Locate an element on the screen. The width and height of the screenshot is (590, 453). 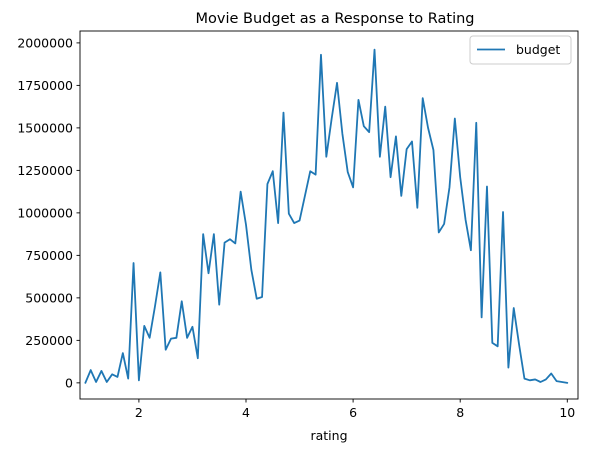
legend-box is located at coordinates (520, 50).